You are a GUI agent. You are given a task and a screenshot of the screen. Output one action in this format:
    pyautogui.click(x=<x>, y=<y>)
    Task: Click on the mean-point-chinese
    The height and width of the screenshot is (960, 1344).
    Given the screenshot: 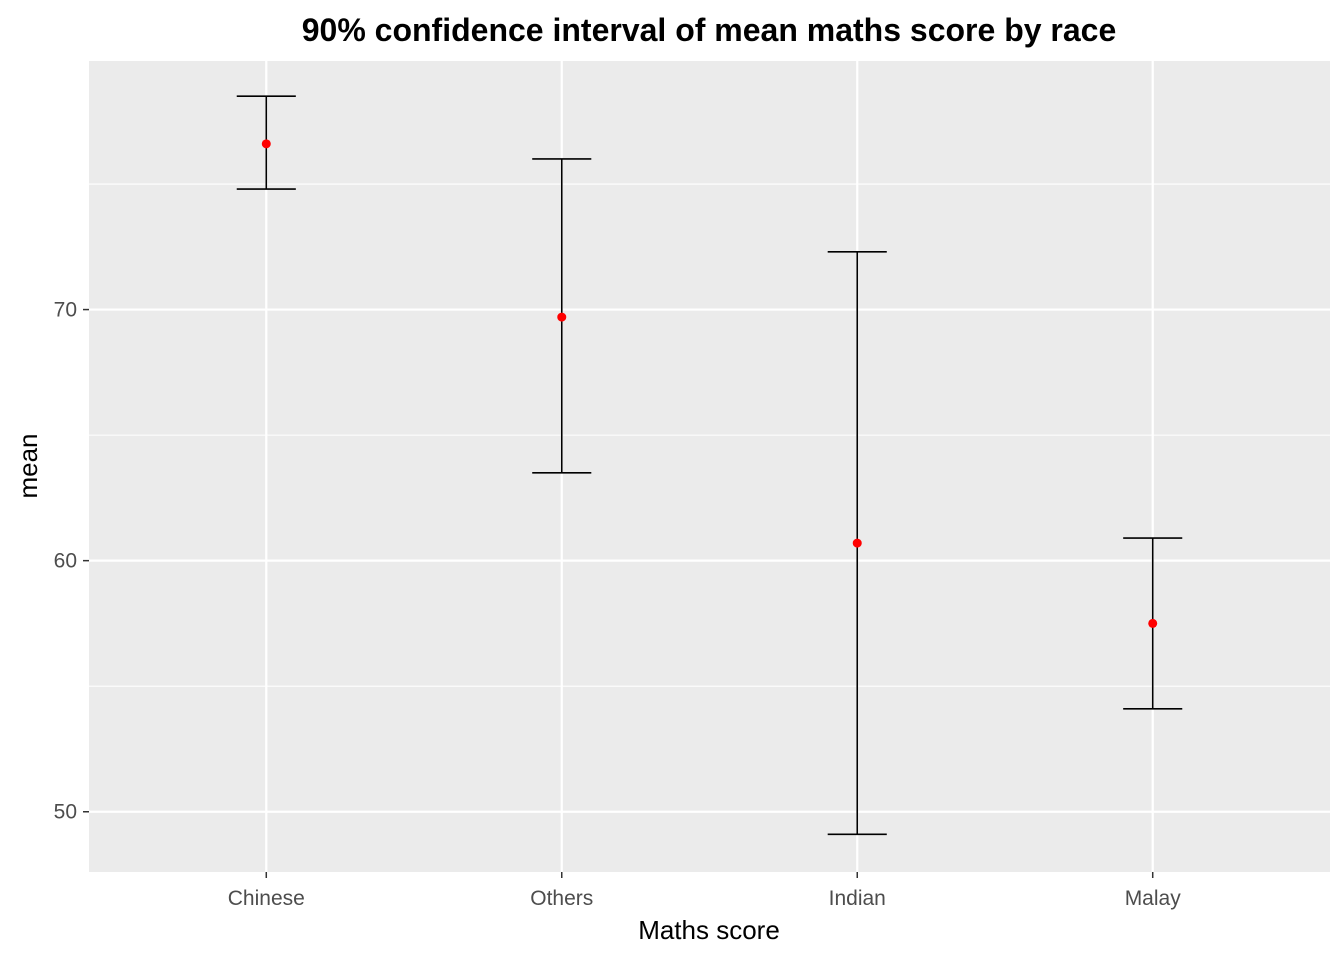 What is the action you would take?
    pyautogui.click(x=266, y=144)
    